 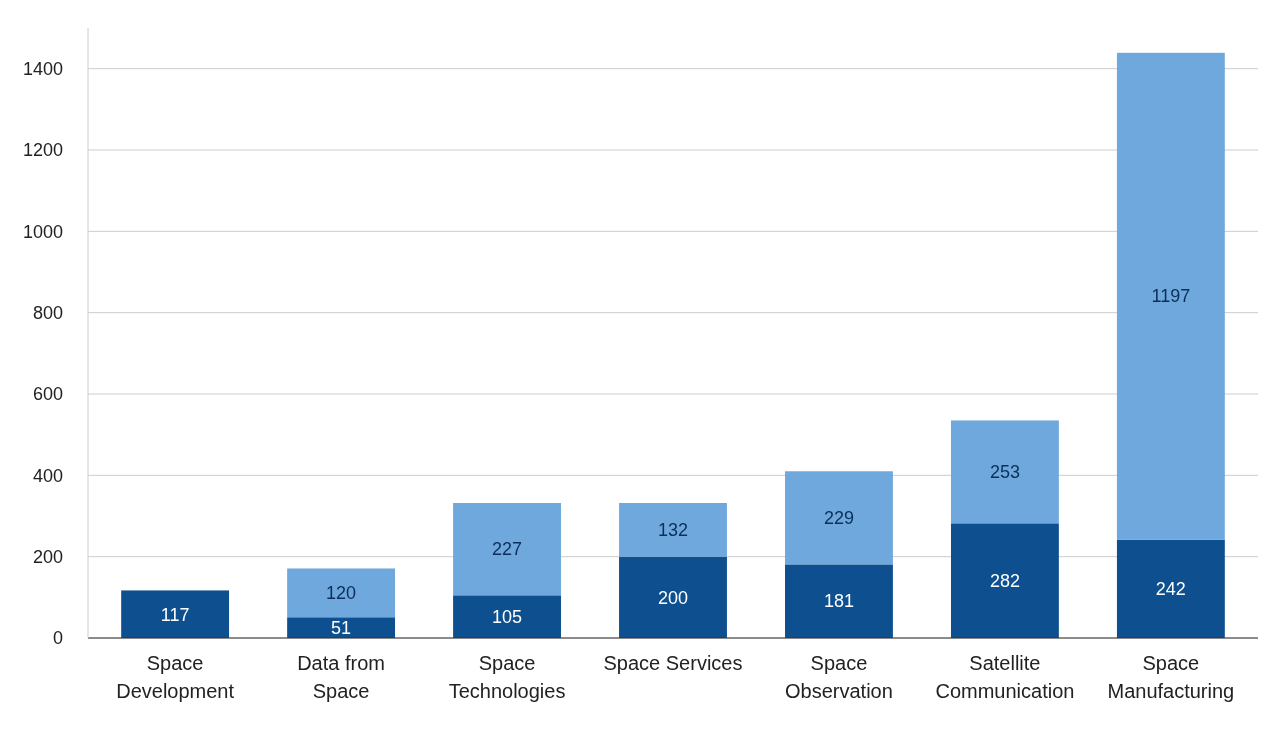 What do you see at coordinates (839, 677) in the screenshot?
I see `x-tick-label: Space Observation` at bounding box center [839, 677].